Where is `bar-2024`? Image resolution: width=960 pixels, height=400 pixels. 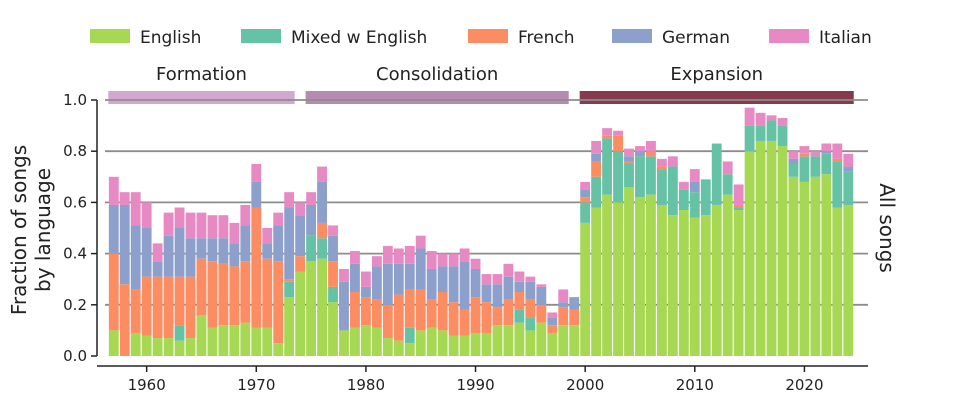
bar-2024 is located at coordinates (848, 254).